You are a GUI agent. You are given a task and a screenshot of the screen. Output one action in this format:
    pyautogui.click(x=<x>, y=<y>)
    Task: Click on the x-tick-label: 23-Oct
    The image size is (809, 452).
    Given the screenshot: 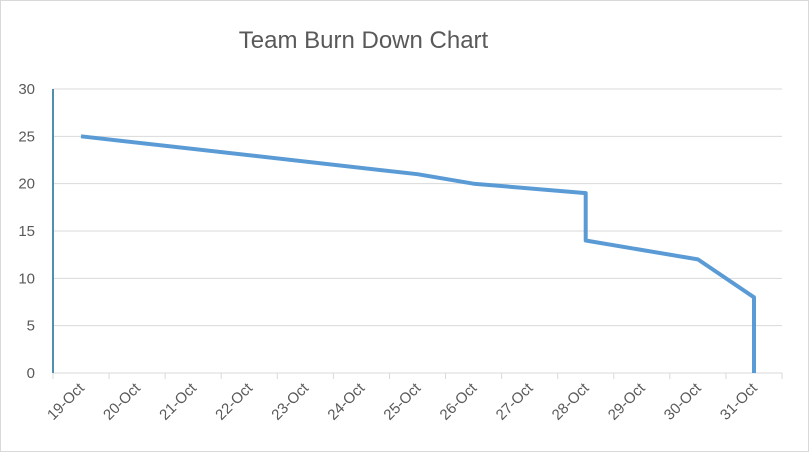 What is the action you would take?
    pyautogui.click(x=290, y=401)
    